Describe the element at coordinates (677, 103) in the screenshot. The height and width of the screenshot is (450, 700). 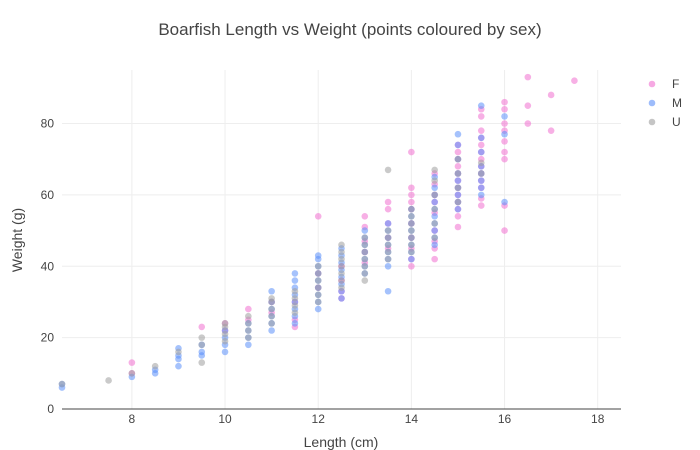
I see `legend-label: M` at that location.